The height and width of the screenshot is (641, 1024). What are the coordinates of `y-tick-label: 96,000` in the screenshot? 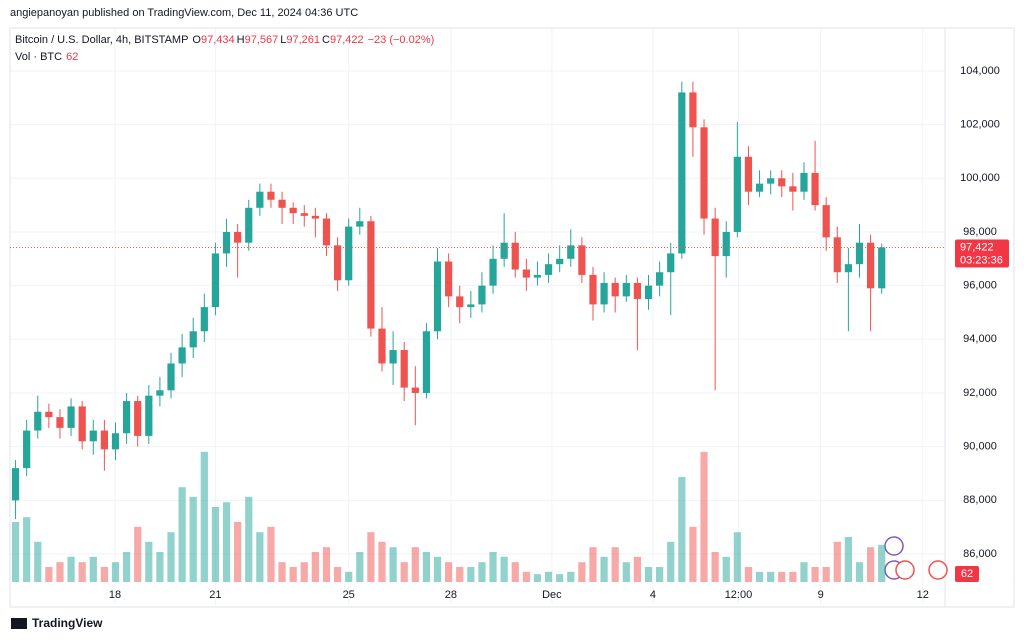 It's located at (980, 286).